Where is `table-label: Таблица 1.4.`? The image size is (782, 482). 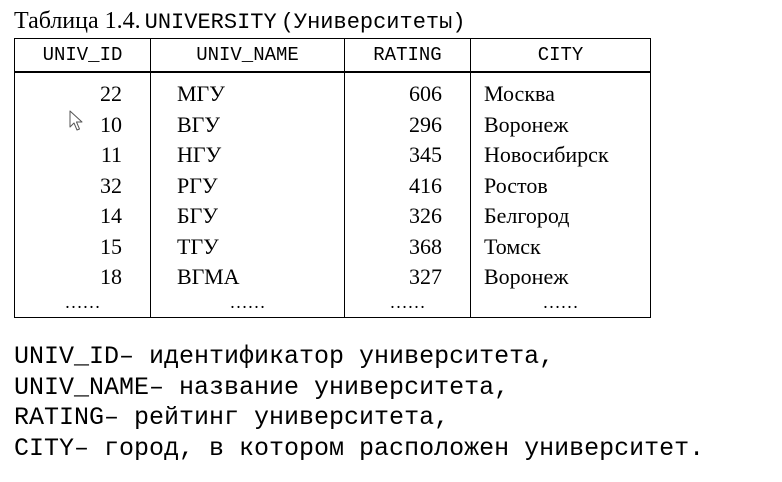
table-label: Таблица 1.4. is located at coordinates (77, 21).